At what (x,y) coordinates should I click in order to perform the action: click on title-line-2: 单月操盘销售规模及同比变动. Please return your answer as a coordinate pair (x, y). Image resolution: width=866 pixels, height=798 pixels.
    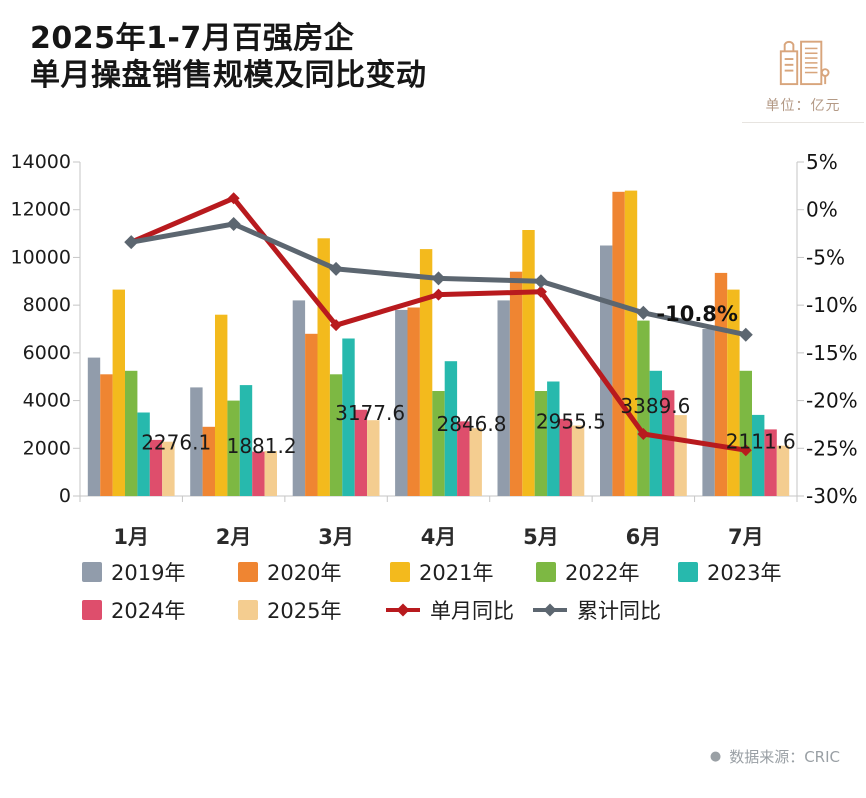
    Looking at the image, I should click on (228, 75).